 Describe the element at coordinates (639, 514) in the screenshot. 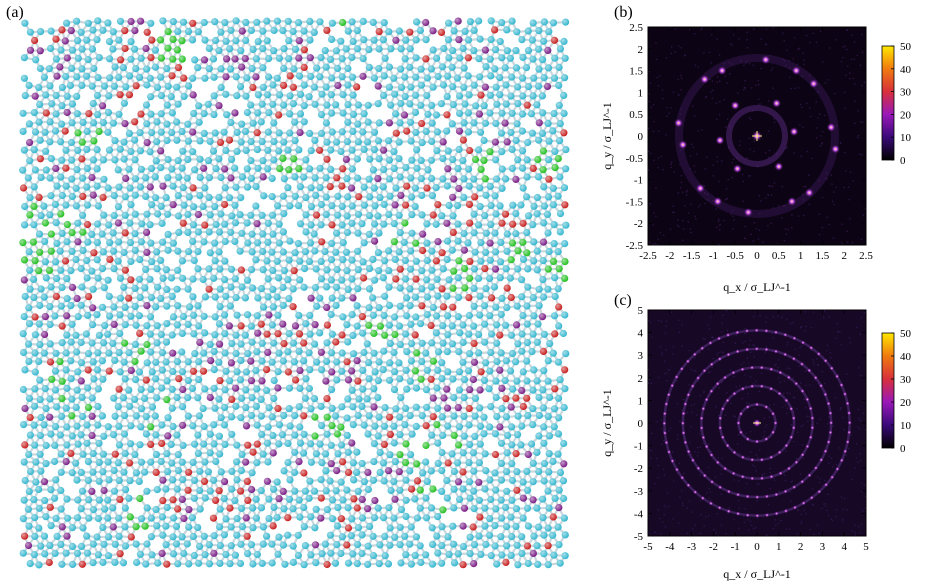

I see `panel-c-ytick: -4` at that location.